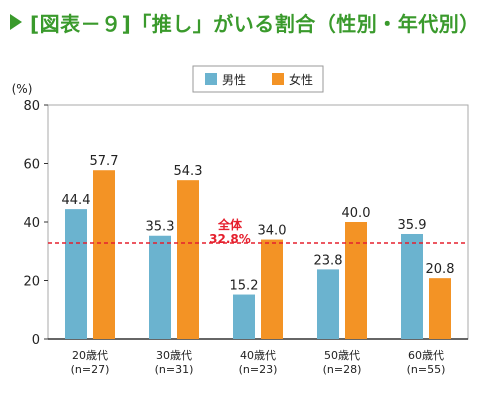 The image size is (500, 400). I want to click on data-label: 44.4, so click(76, 200).